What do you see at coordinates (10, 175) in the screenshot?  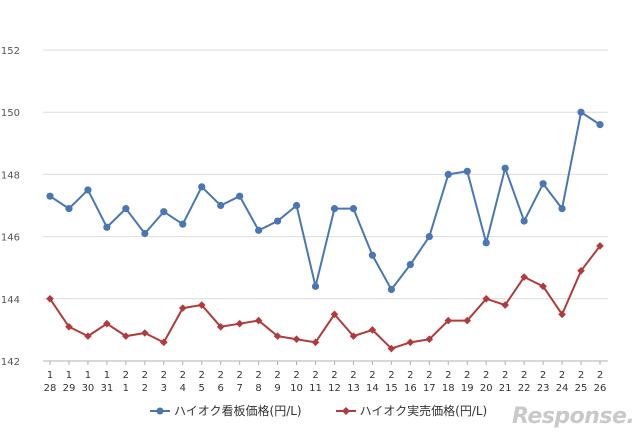 I see `y-tick-label: 148` at bounding box center [10, 175].